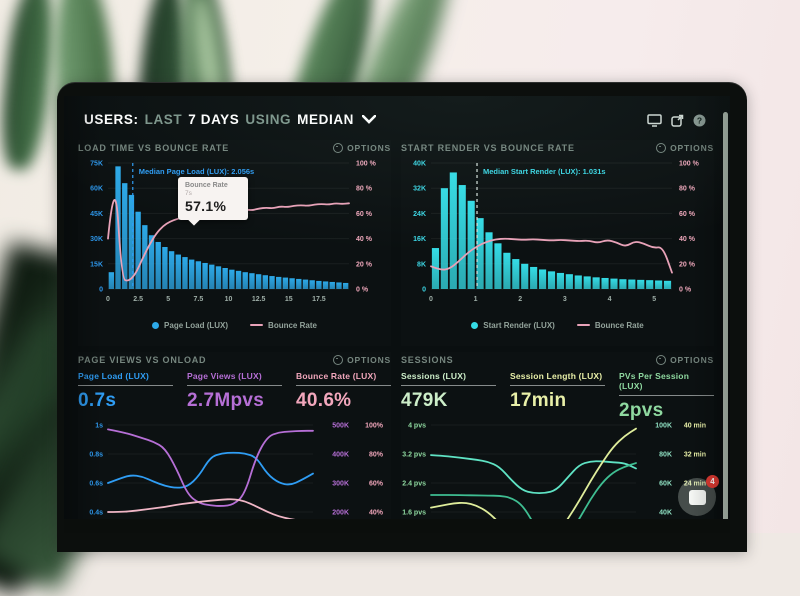 The height and width of the screenshot is (596, 800). What do you see at coordinates (340, 426) in the screenshot?
I see `svg-text: 500K` at bounding box center [340, 426].